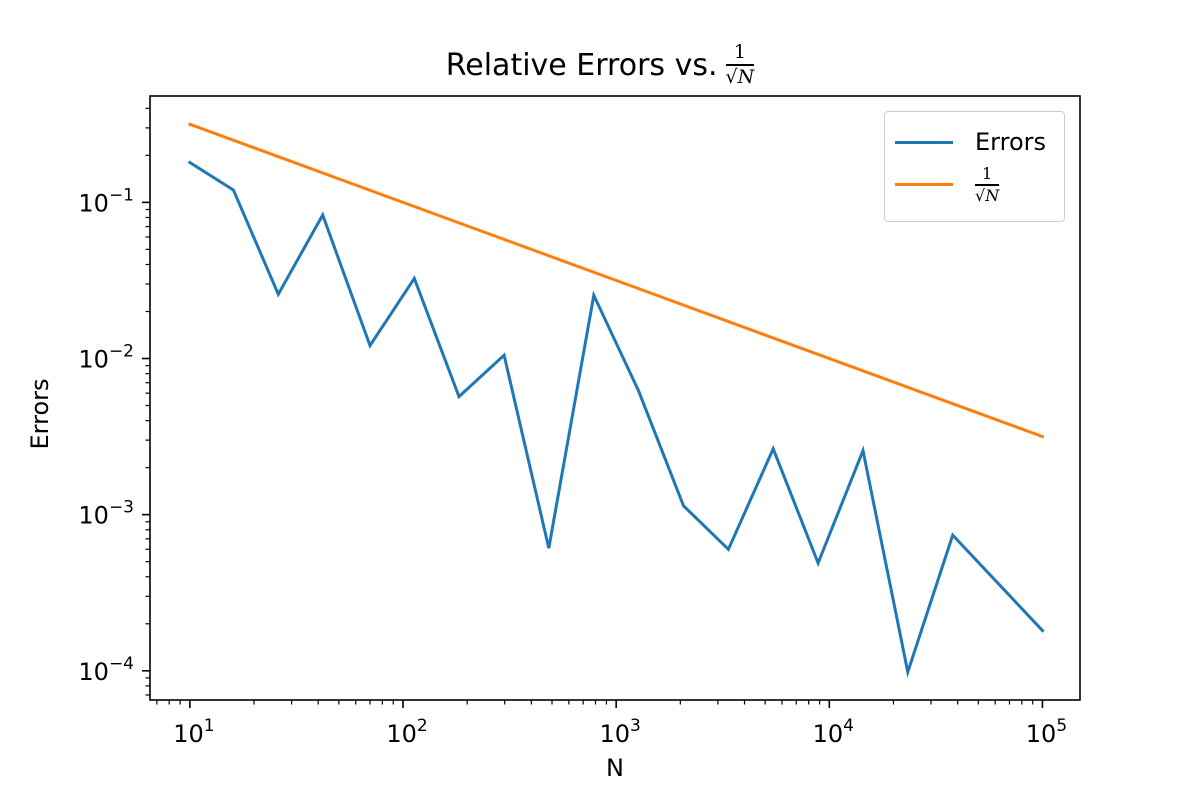 This screenshot has height=800, width=1200. I want to click on x-tick-label: 10³, so click(619, 732).